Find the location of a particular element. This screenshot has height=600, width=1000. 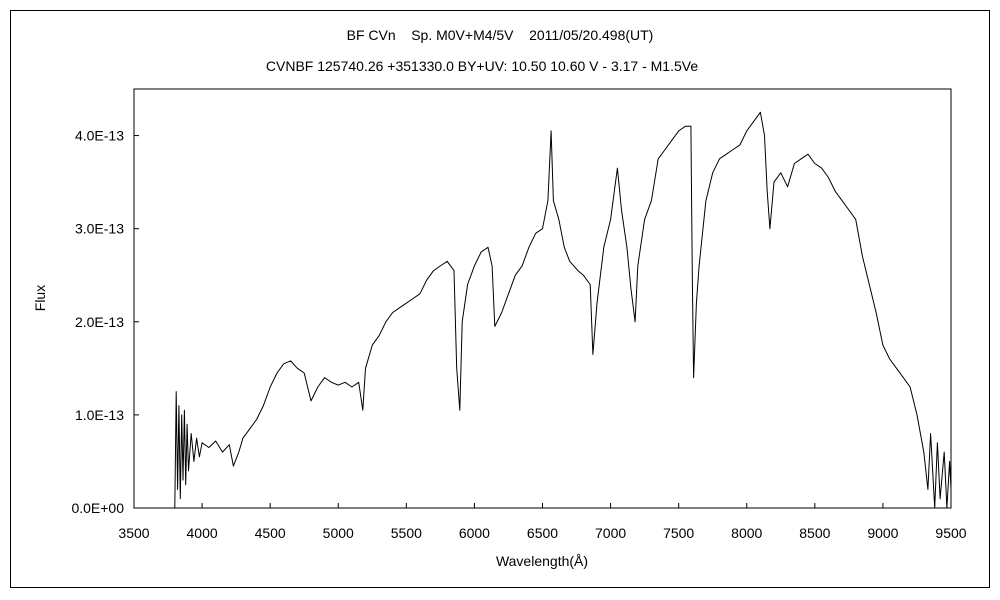

x-tick-label: 4000 is located at coordinates (202, 533).